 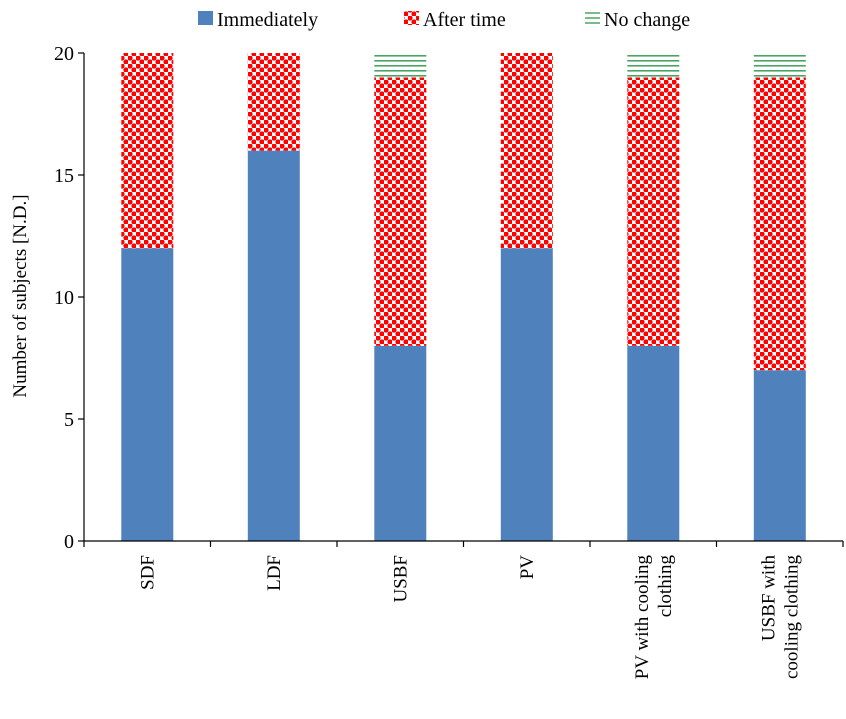 I want to click on x-category-label-line: SDF, so click(x=147, y=572).